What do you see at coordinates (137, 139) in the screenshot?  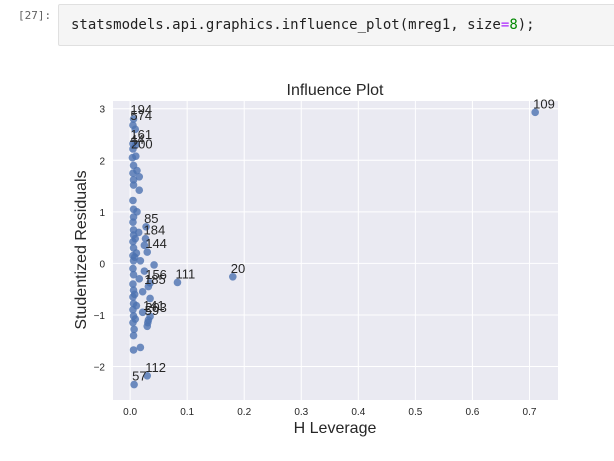 I see `point-label: 44` at bounding box center [137, 139].